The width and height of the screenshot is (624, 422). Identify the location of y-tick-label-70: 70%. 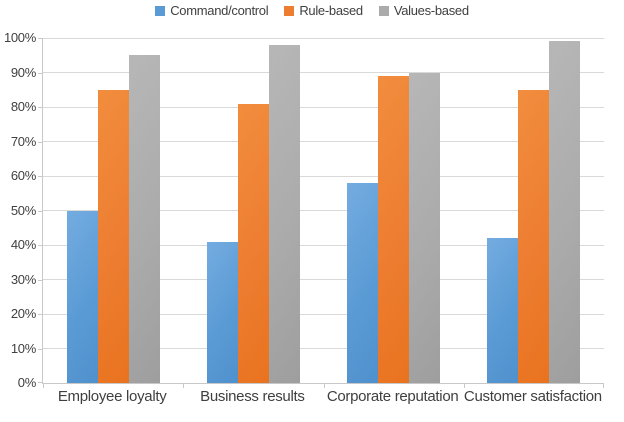
(23, 141).